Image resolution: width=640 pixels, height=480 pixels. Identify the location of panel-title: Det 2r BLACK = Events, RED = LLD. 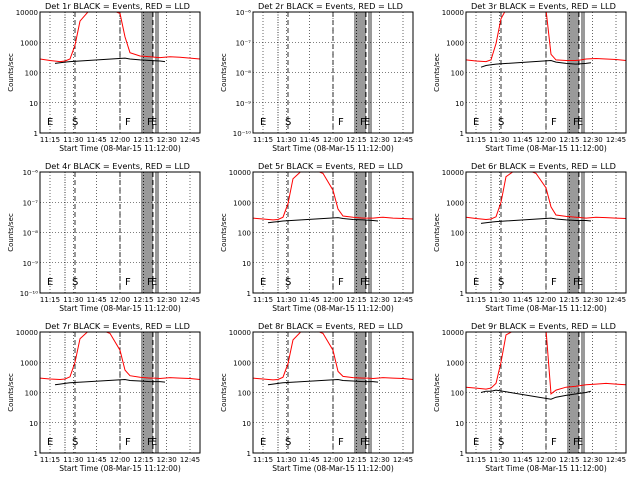
(330, 6).